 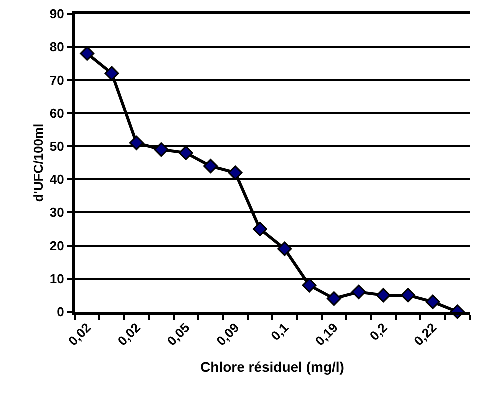 What do you see at coordinates (178, 334) in the screenshot?
I see `x-tick-label: 0,05` at bounding box center [178, 334].